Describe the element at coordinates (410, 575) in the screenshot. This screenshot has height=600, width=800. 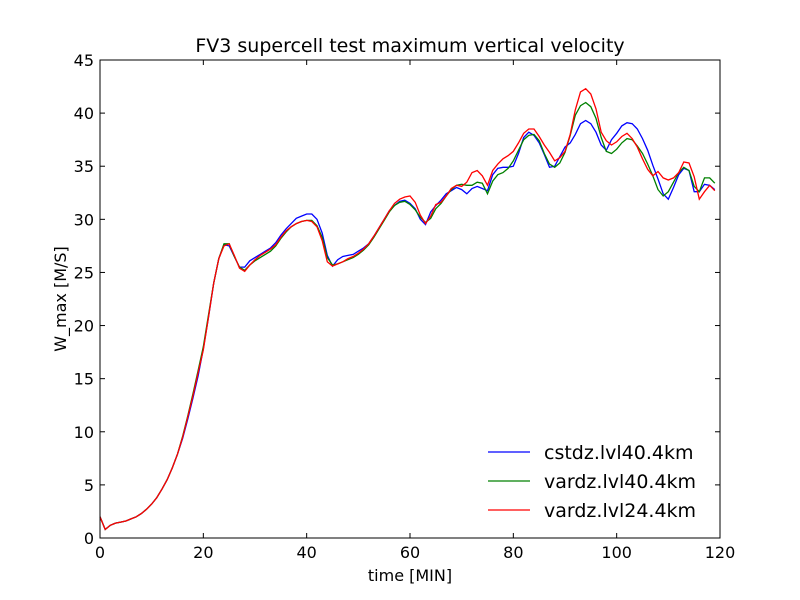
I see `x-axis-label: time [MIN]` at that location.